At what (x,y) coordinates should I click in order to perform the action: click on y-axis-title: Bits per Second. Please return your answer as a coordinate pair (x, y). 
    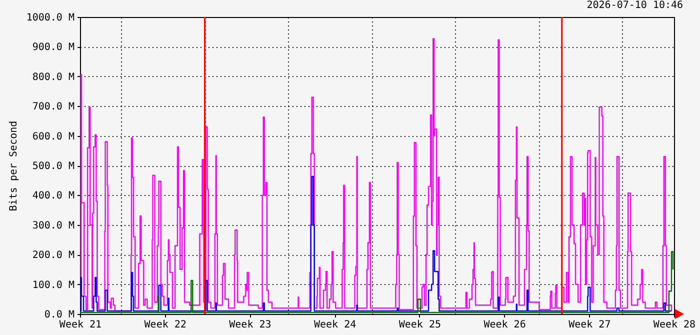
    Looking at the image, I should click on (14, 166).